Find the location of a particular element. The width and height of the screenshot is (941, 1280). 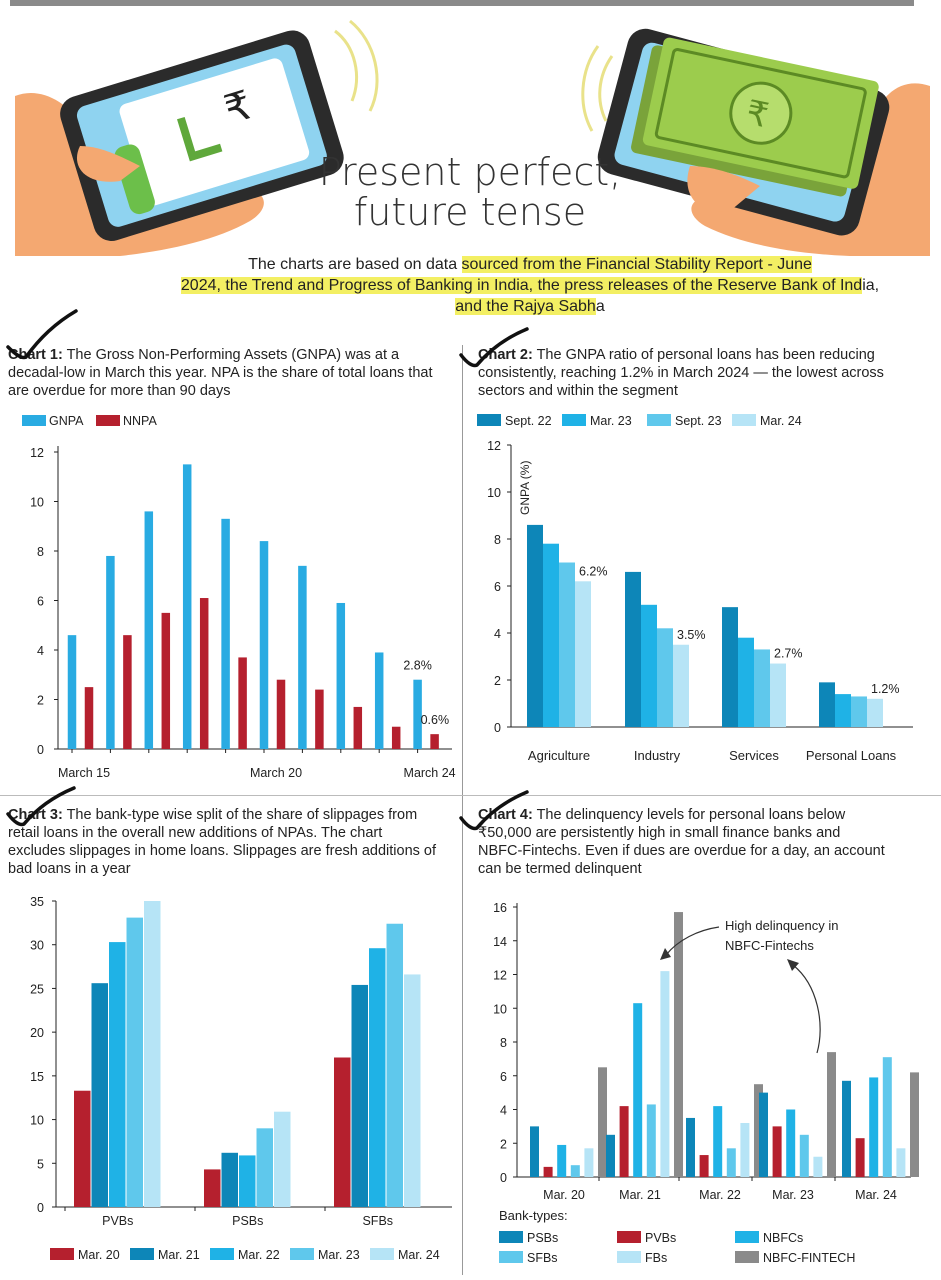

y-tick-label: 25 is located at coordinates (37, 989).